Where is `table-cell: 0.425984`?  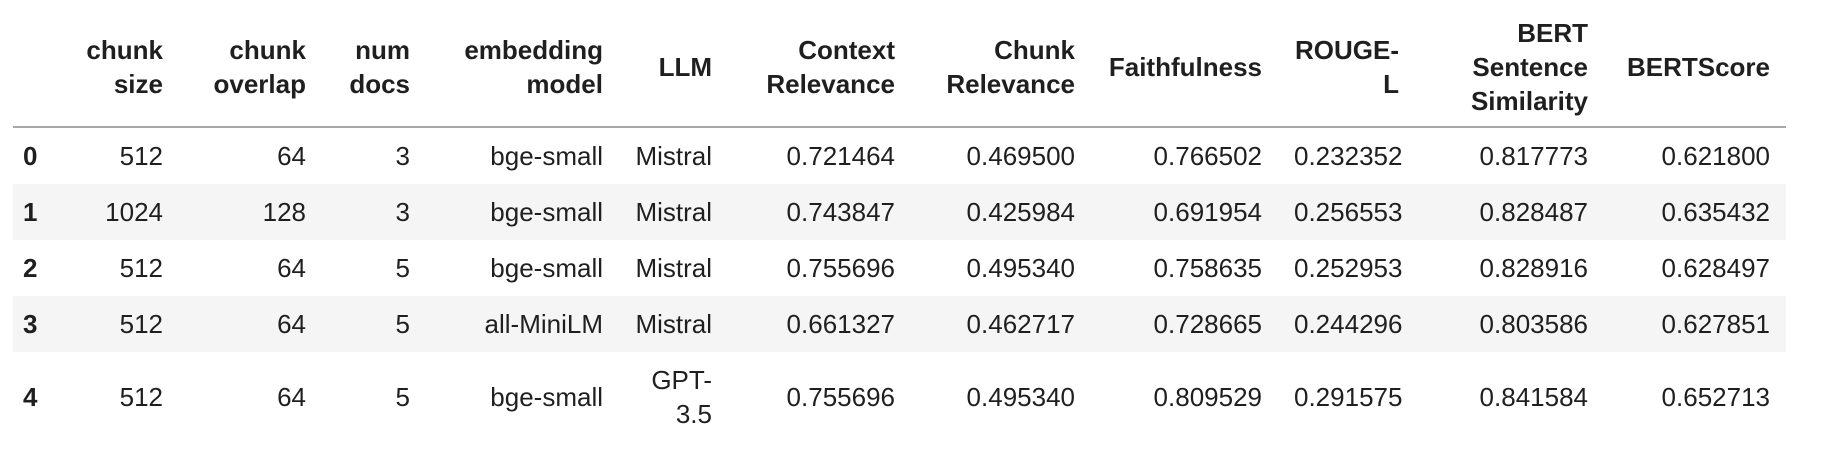 table-cell: 0.425984 is located at coordinates (1020, 212).